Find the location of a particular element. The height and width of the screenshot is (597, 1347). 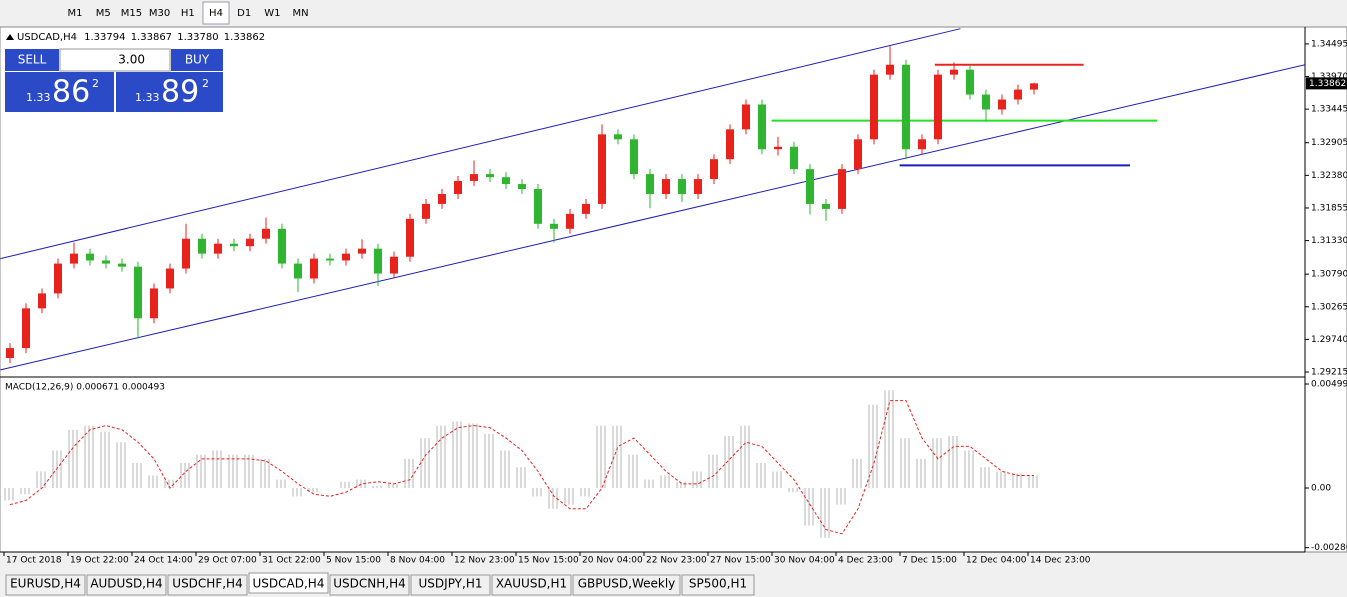

tab-label: USDCAD,H4 is located at coordinates (289, 584).